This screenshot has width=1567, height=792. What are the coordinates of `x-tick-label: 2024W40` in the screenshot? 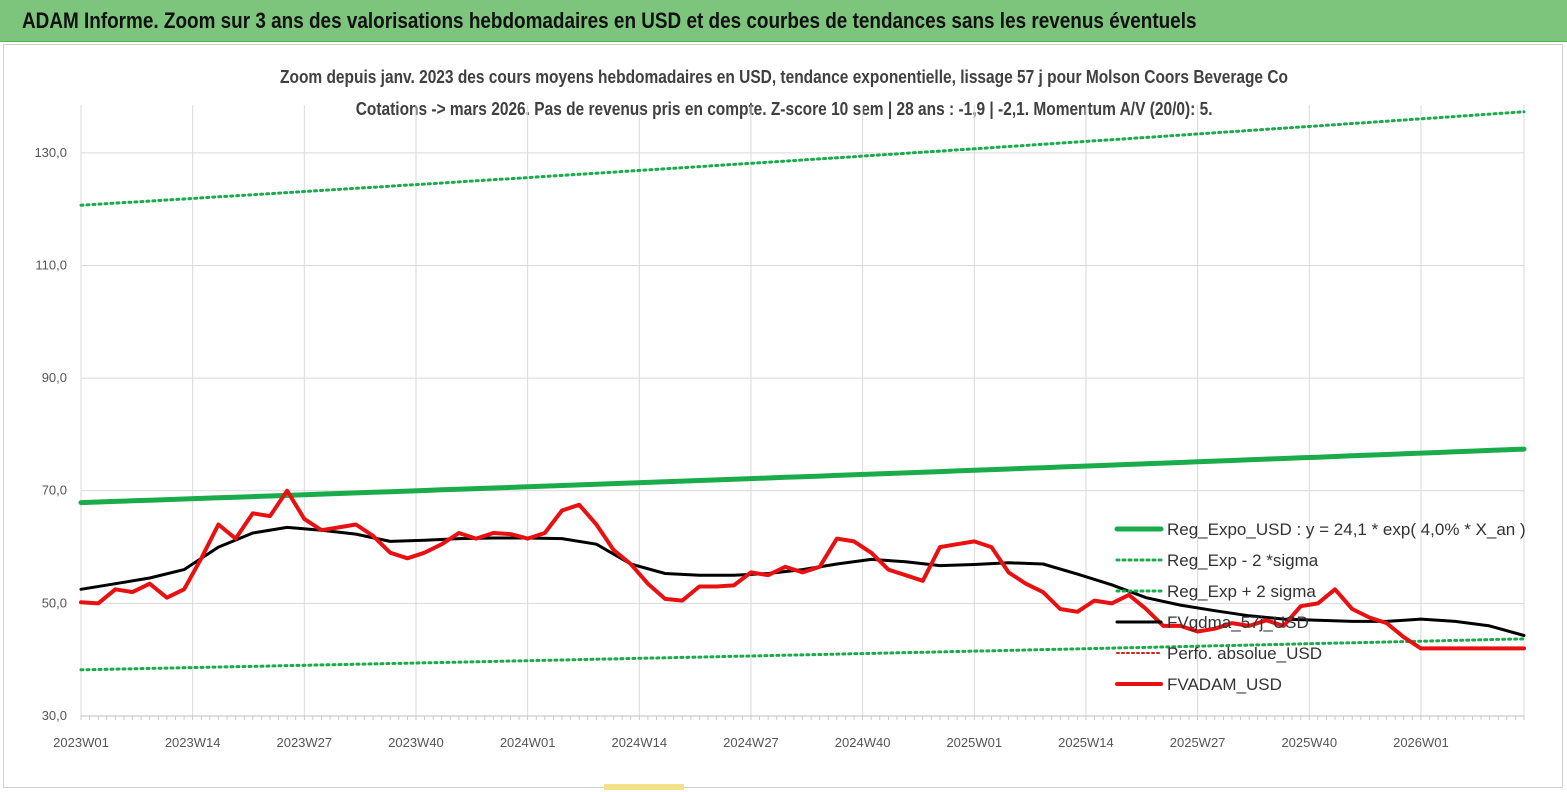 It's located at (863, 742).